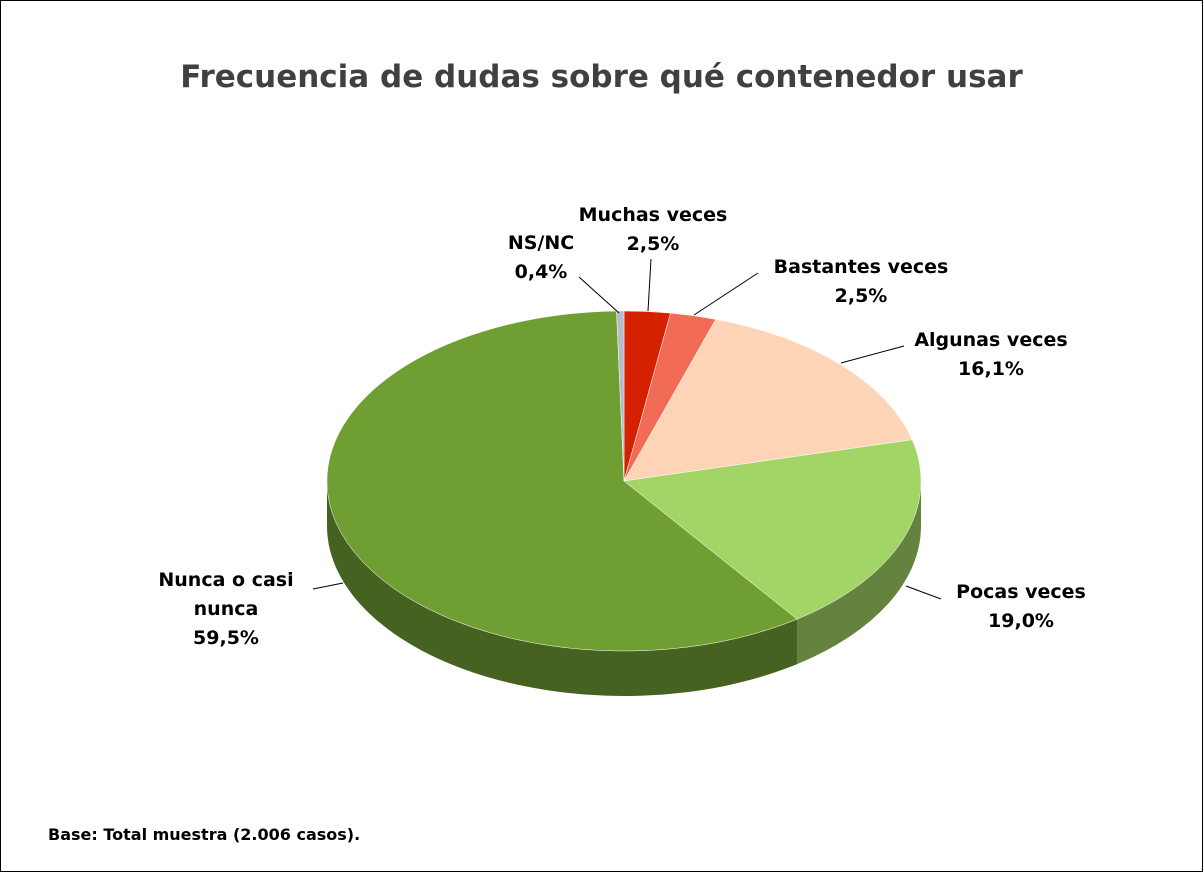 This screenshot has height=872, width=1203. I want to click on label-value: 0,4%, so click(541, 272).